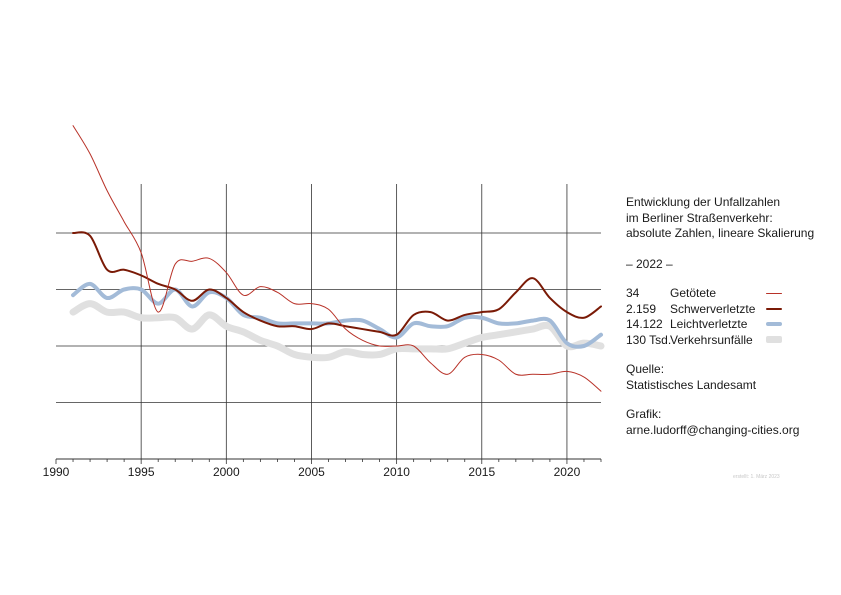  What do you see at coordinates (720, 233) in the screenshot?
I see `title-line: absolute Zahlen, lineare Skalierung` at bounding box center [720, 233].